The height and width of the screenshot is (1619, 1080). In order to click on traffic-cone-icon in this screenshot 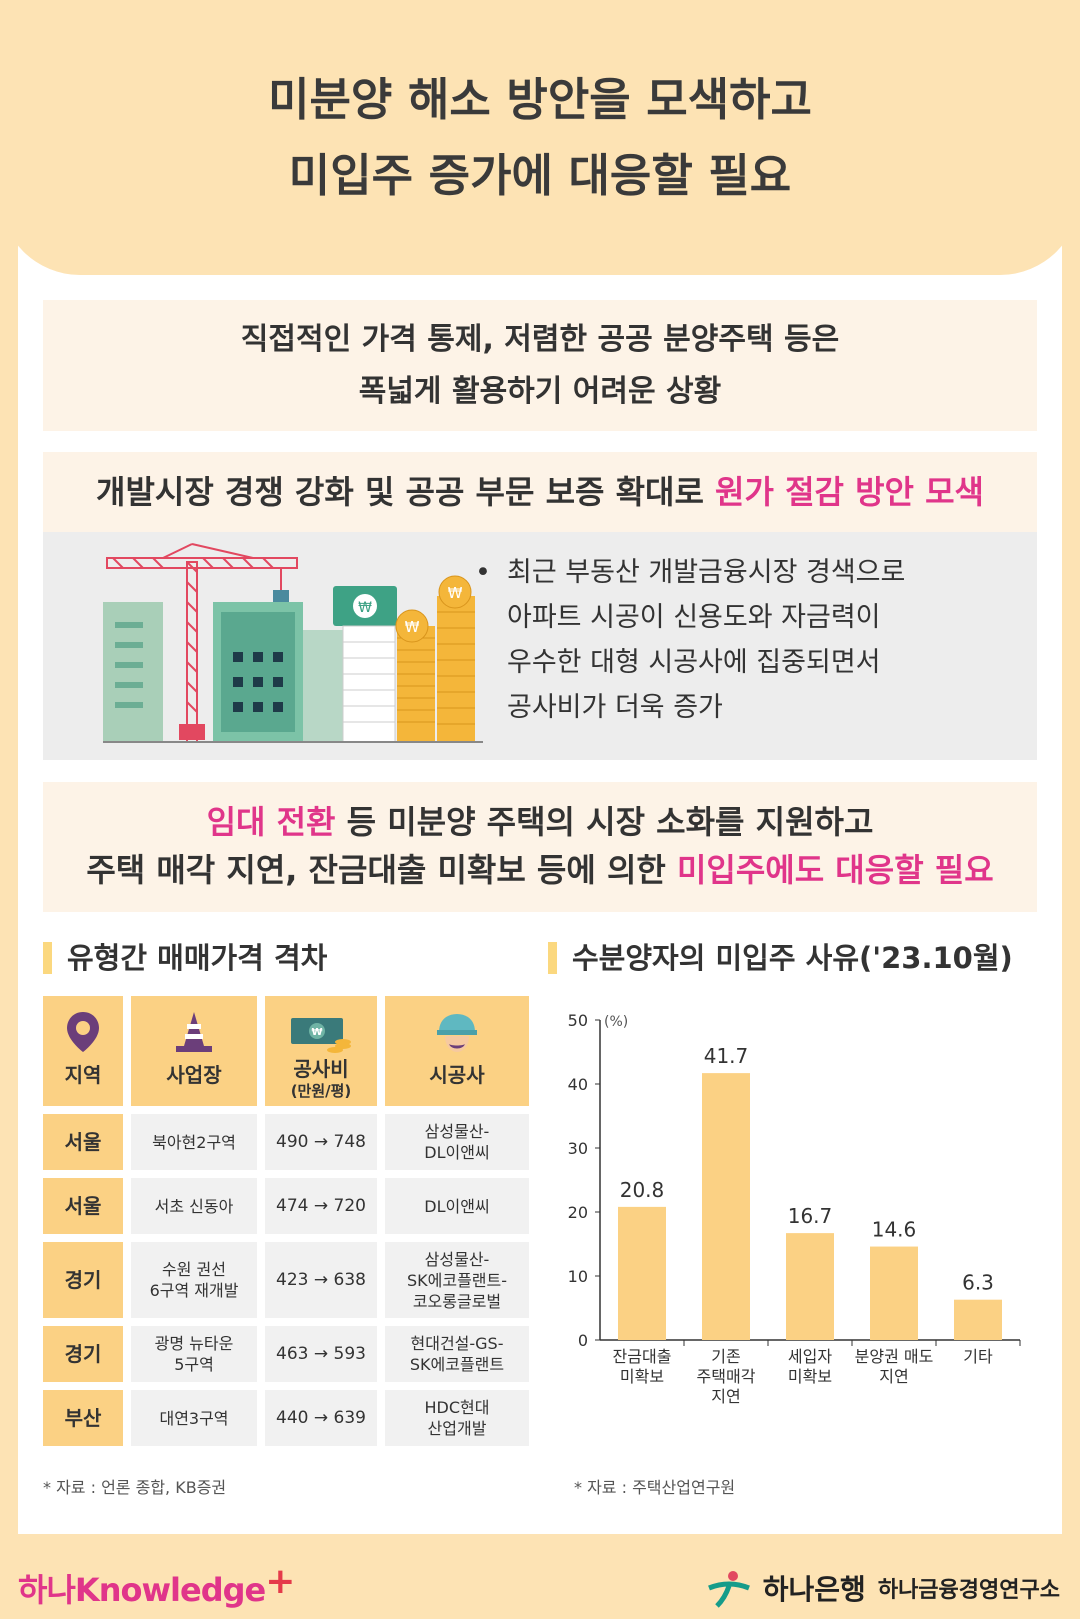, I will do `click(194, 1032)`.